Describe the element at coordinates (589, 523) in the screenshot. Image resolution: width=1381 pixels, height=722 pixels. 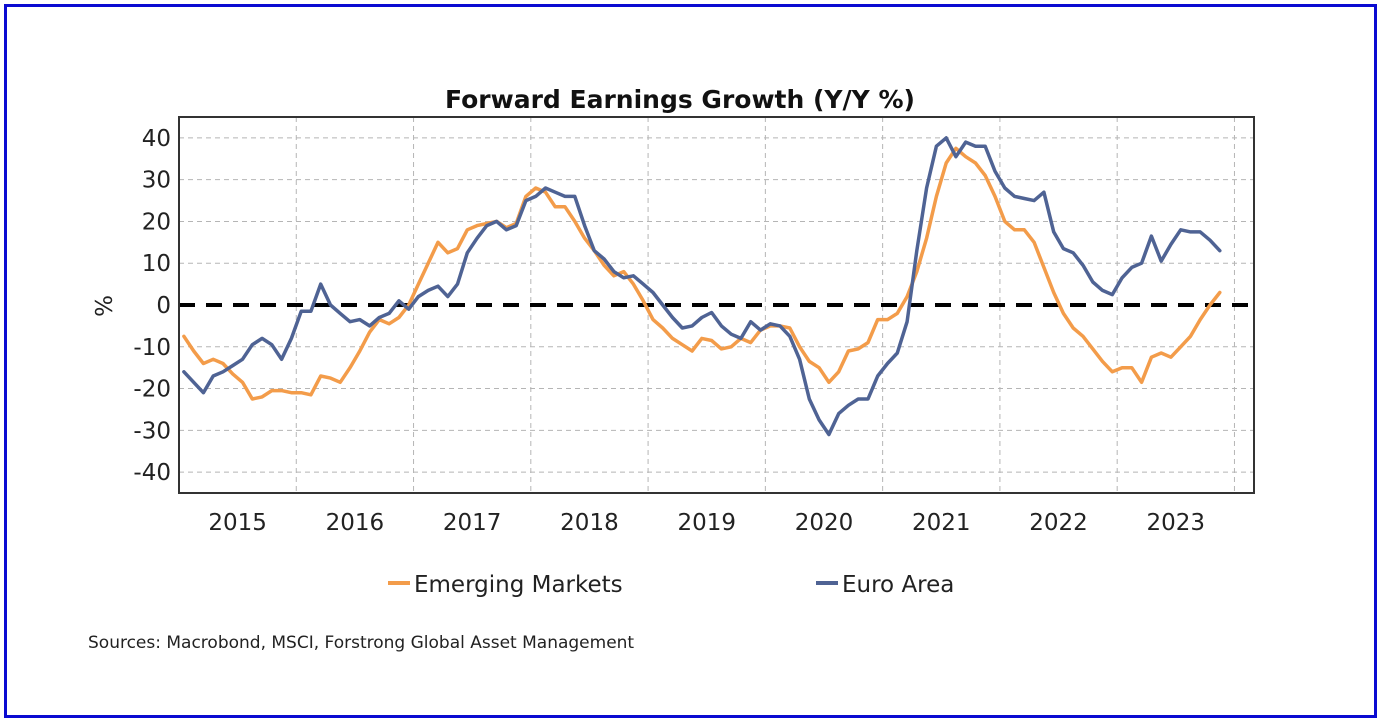
I see `x-tick-label: 2018` at that location.